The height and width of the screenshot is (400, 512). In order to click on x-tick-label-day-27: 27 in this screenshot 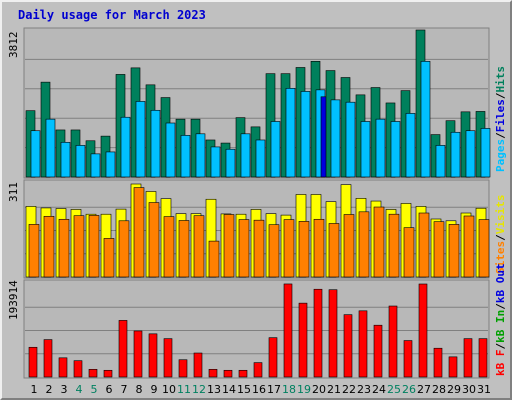, I will do `click(424, 389)`.